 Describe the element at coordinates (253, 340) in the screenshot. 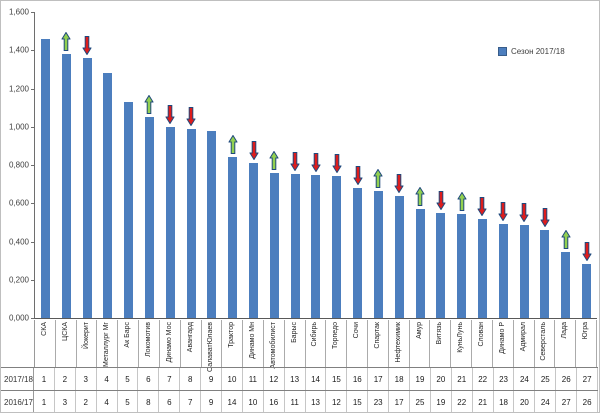

I see `category-label: Динамо Мн` at that location.